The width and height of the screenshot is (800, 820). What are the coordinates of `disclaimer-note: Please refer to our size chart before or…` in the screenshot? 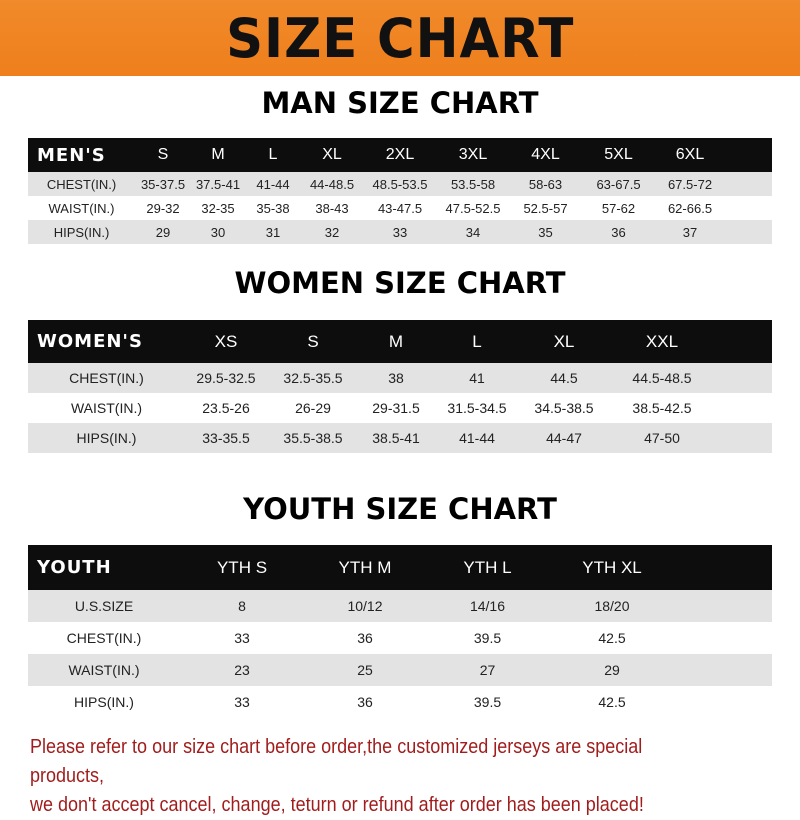 It's located at (372, 776).